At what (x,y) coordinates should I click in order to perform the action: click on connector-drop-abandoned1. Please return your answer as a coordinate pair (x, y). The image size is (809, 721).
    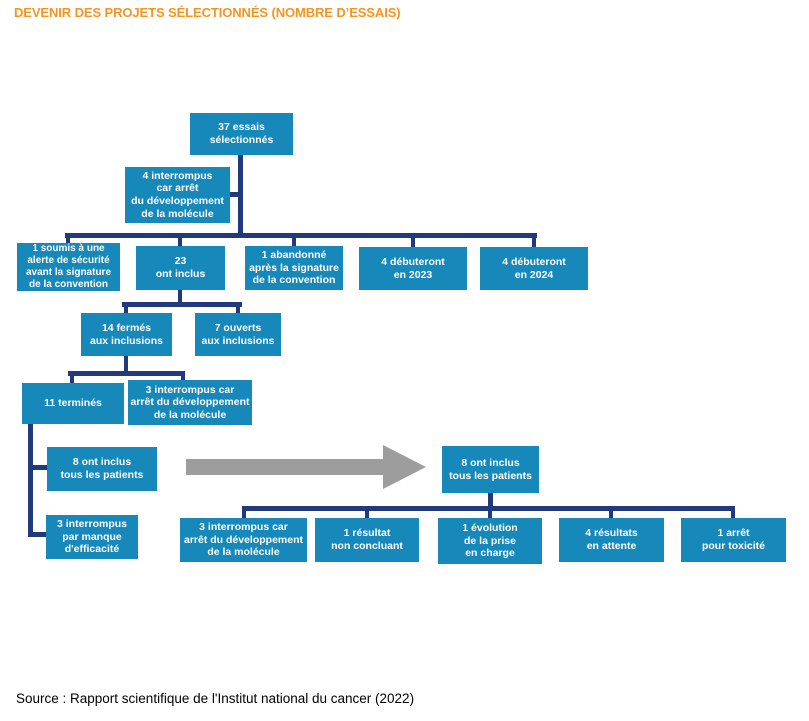
    Looking at the image, I should click on (294, 242).